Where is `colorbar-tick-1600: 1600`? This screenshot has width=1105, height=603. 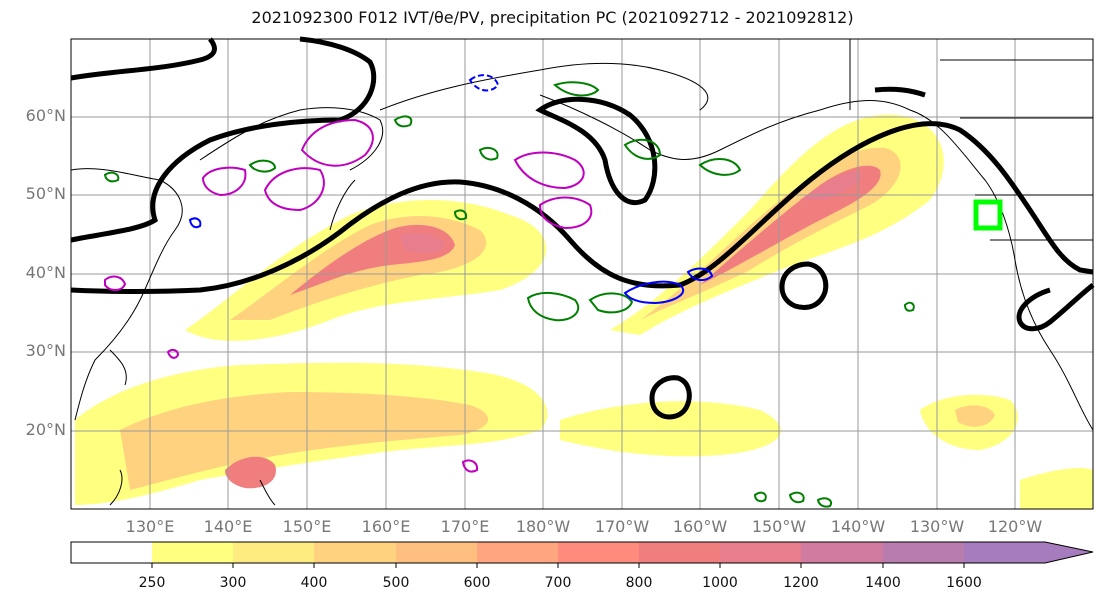 colorbar-tick-1600: 1600 is located at coordinates (964, 583).